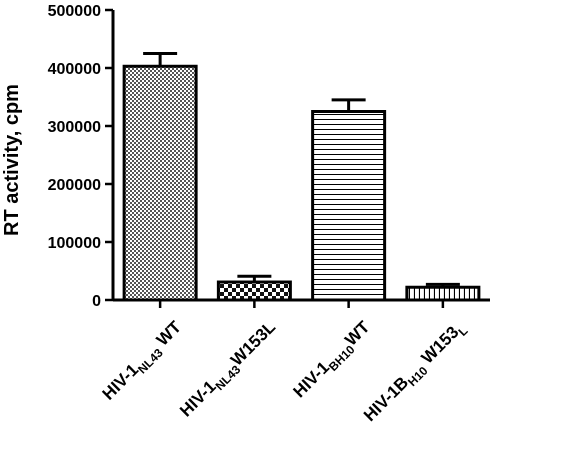 The image size is (566, 457). What do you see at coordinates (96, 301) in the screenshot?
I see `y-tick-label: 0` at bounding box center [96, 301].